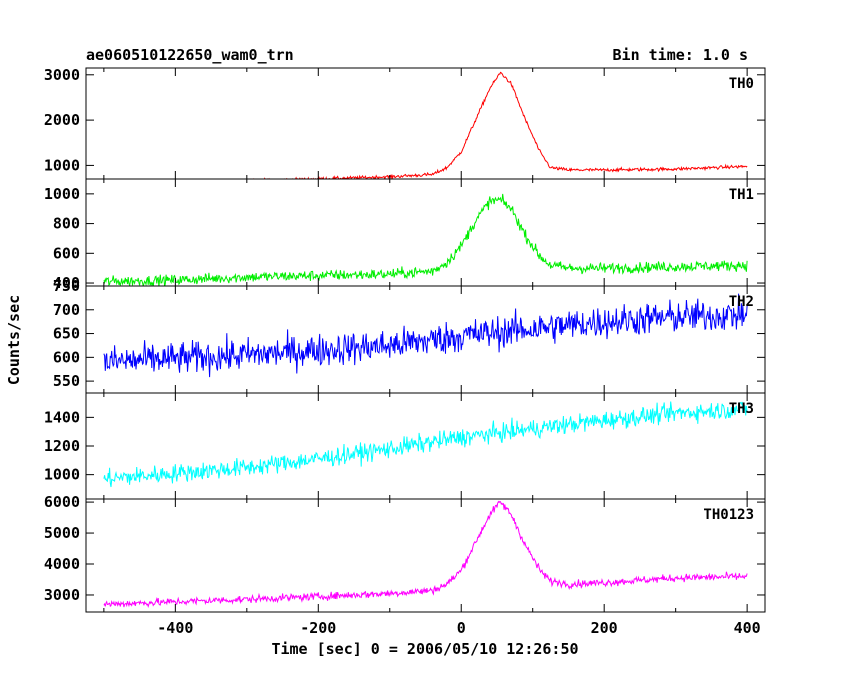  What do you see at coordinates (680, 55) in the screenshot?
I see `bin-time-label: Bin time: 1.0 s` at bounding box center [680, 55].